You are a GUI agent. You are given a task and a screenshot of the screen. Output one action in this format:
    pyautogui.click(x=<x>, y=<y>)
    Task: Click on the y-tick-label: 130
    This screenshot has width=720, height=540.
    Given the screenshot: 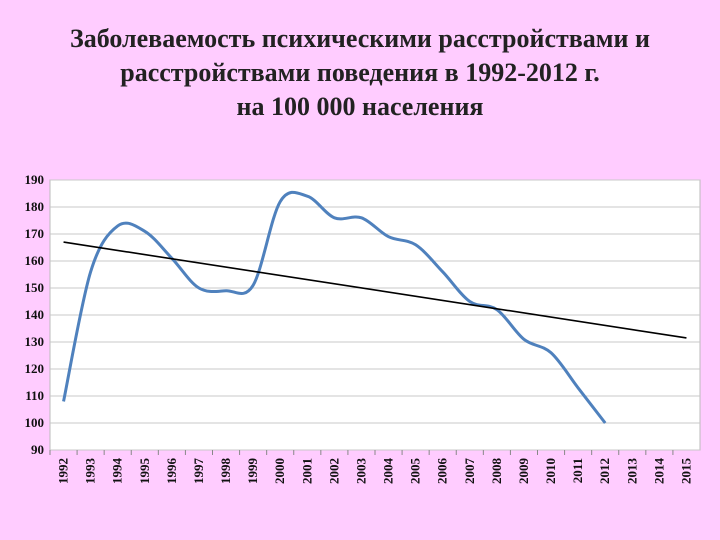 What is the action you would take?
    pyautogui.click(x=35, y=341)
    